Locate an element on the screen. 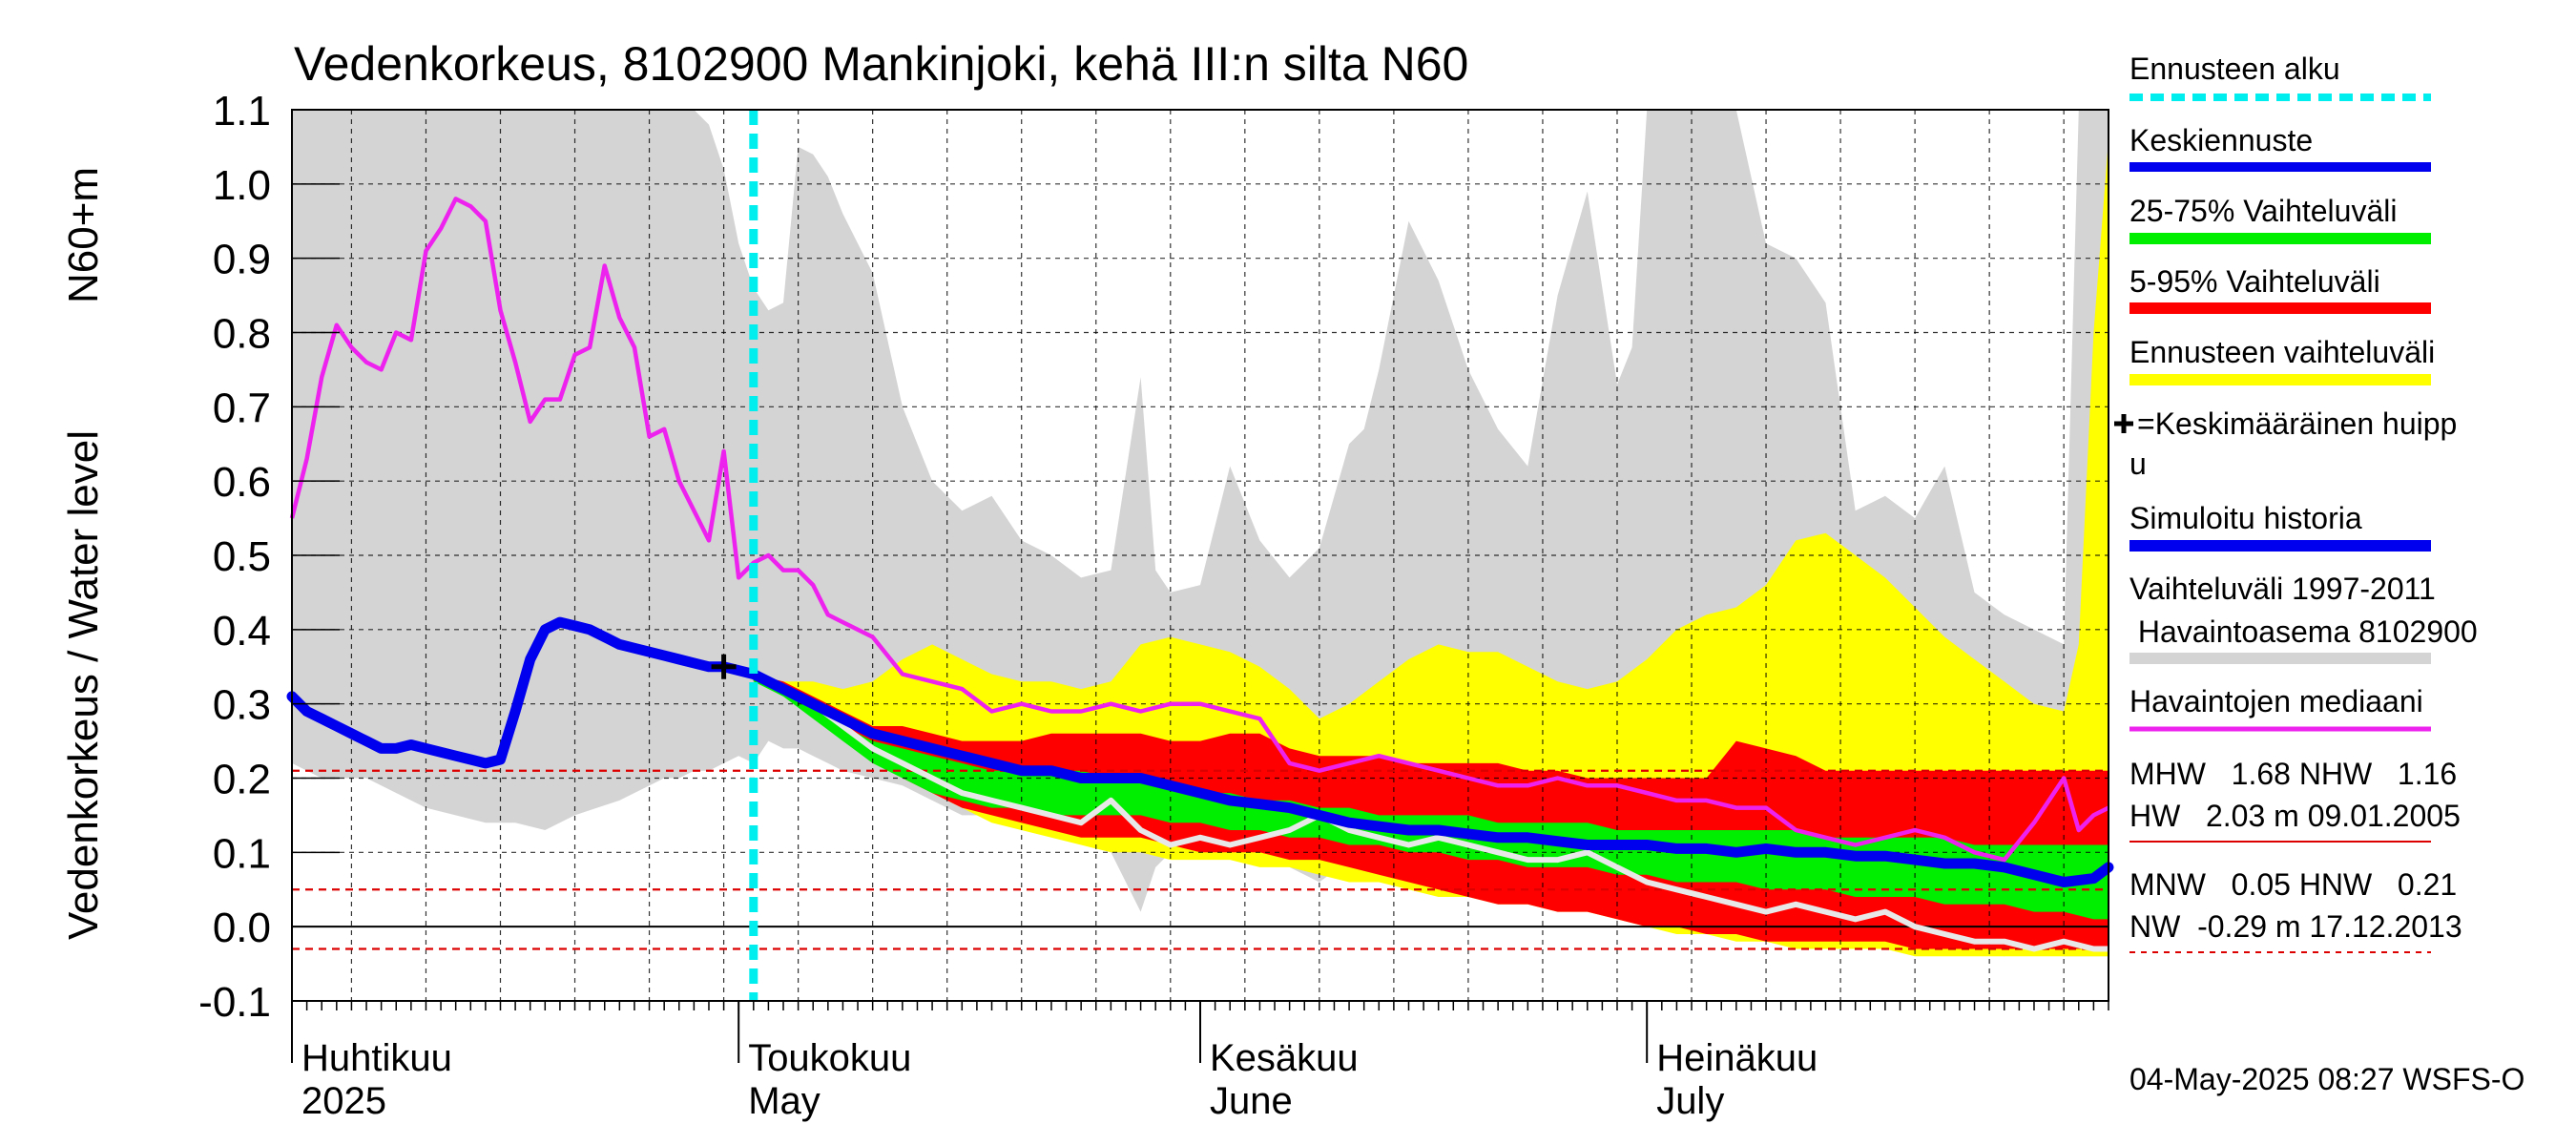 The image size is (2576, 1145). y-tick-label: -0.1 is located at coordinates (234, 1003).